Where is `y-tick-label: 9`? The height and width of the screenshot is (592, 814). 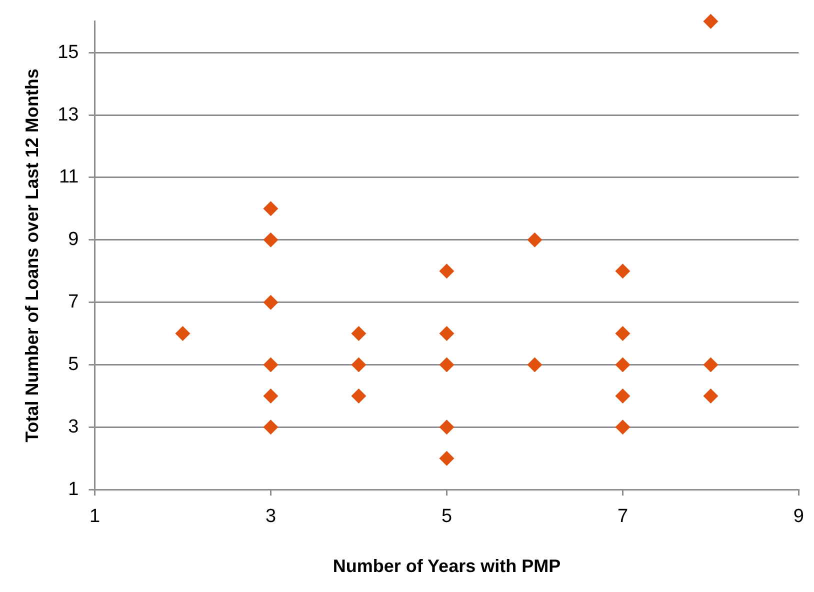
y-tick-label: 9 is located at coordinates (73, 239).